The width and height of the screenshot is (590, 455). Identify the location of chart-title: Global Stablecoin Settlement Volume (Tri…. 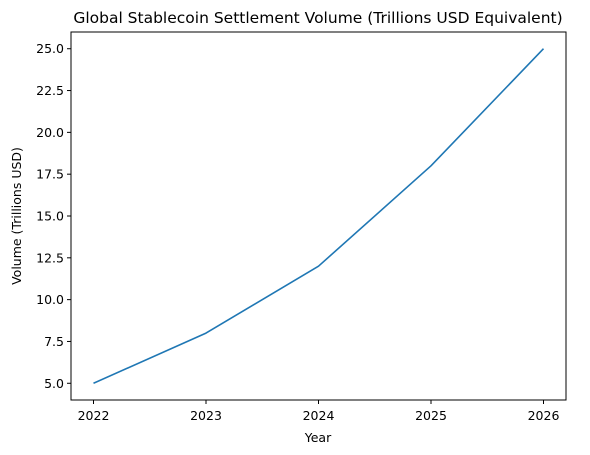
(317, 18).